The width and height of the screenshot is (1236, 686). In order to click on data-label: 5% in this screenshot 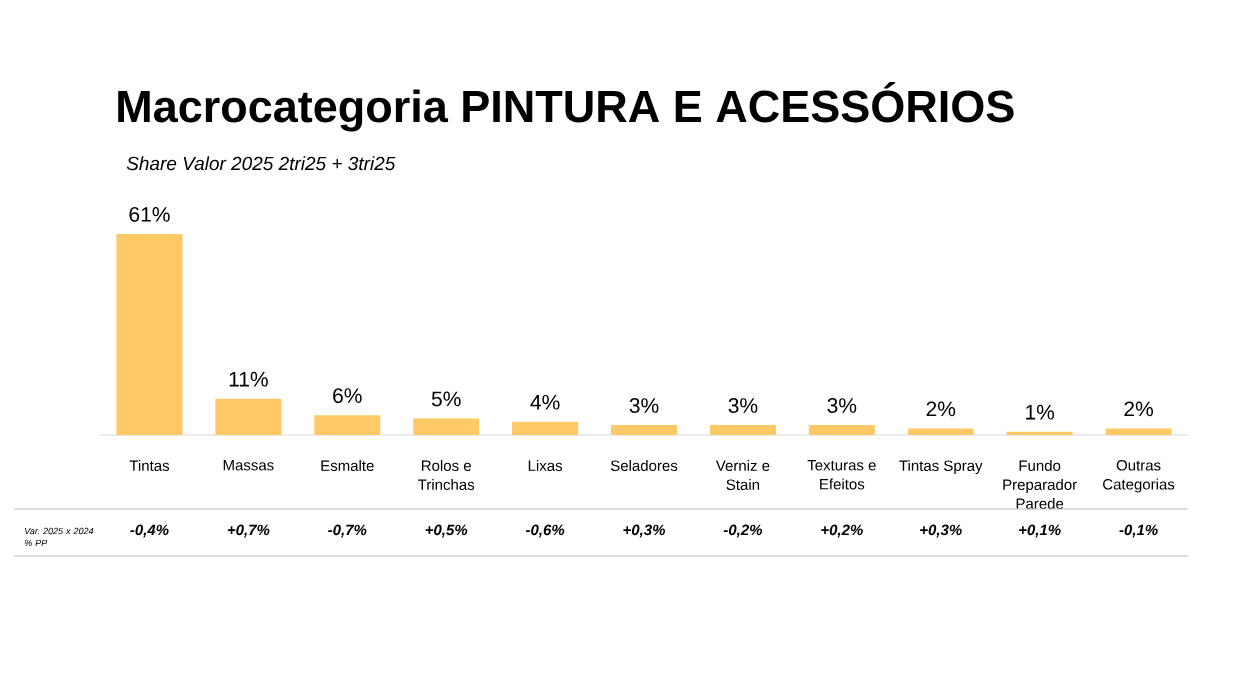, I will do `click(446, 399)`.